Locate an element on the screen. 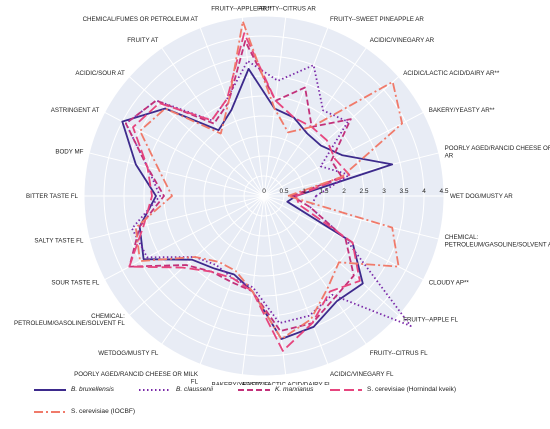  axis-label: SALTY TASTE FL is located at coordinates (59, 241).